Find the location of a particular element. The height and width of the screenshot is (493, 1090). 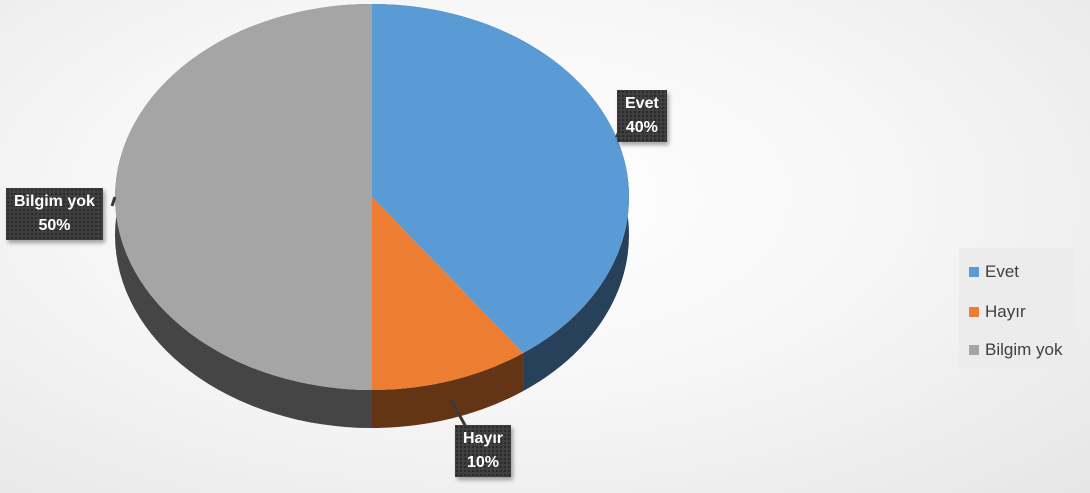

data-label-bilgim-yok: Bilgim yok 50% is located at coordinates (54, 214).